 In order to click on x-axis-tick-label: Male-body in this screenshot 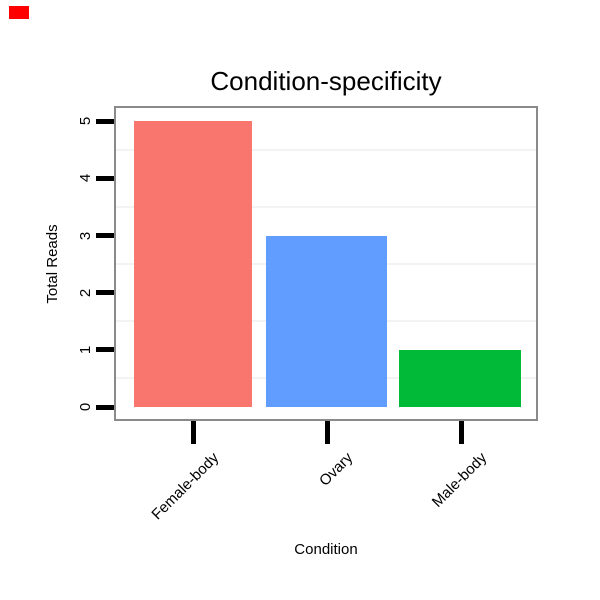, I will do `click(459, 480)`.